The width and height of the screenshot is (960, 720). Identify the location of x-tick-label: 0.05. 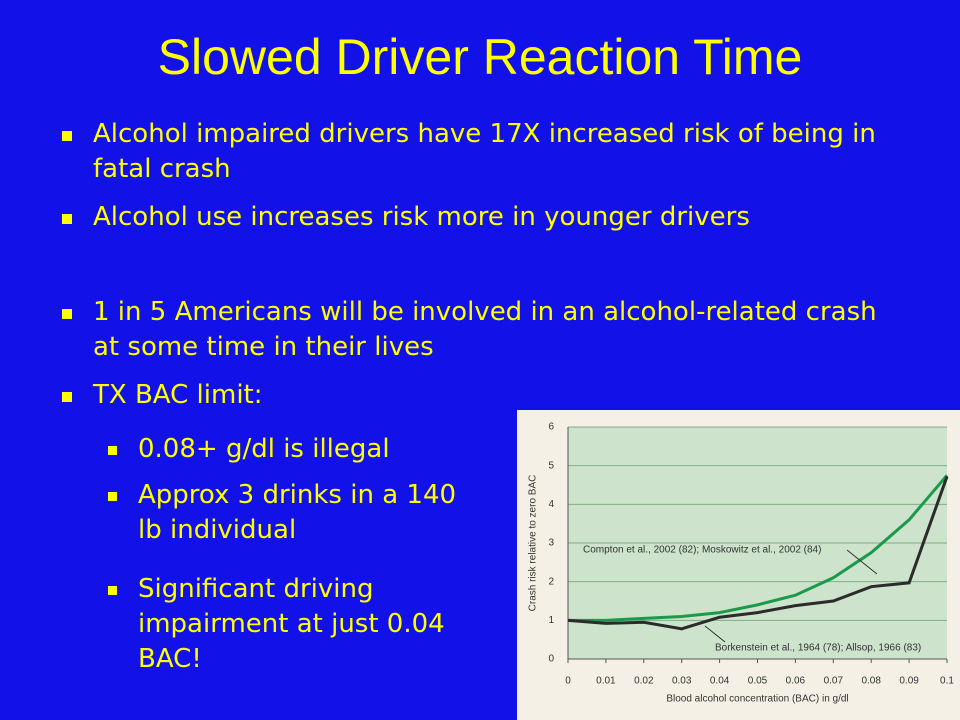
(758, 681).